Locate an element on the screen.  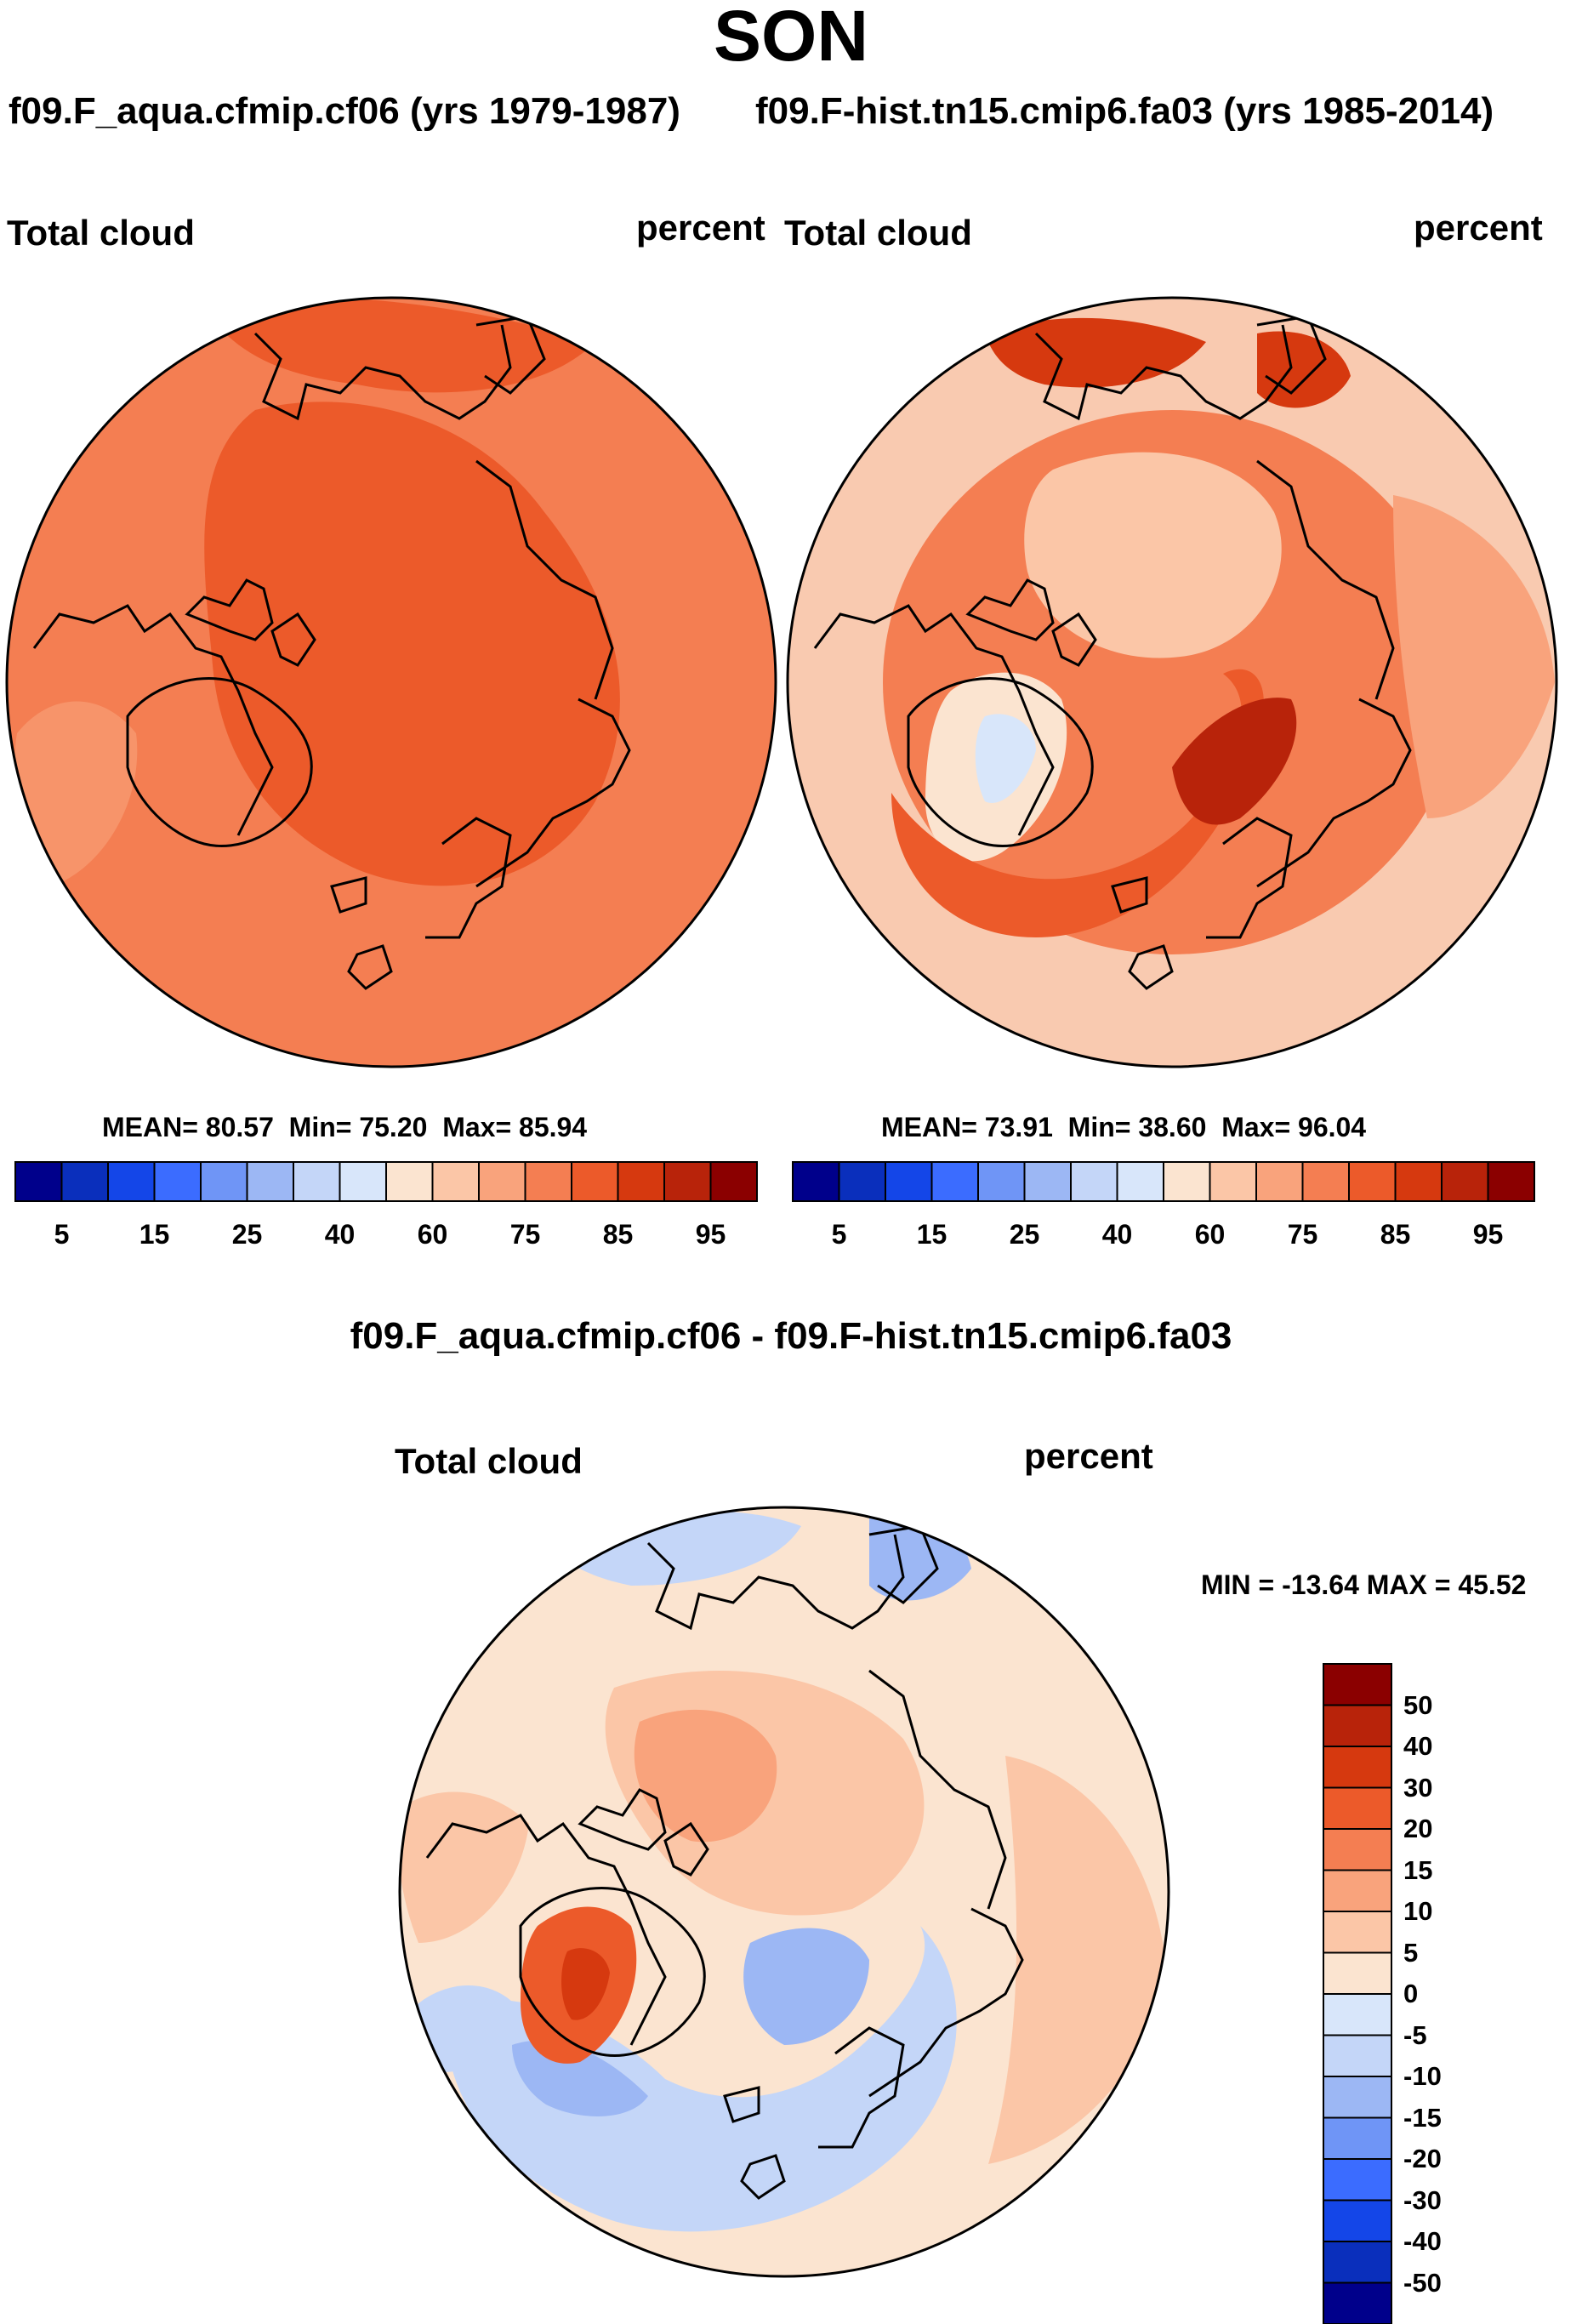
panel2-max-value: 96.04 is located at coordinates (1332, 1127).